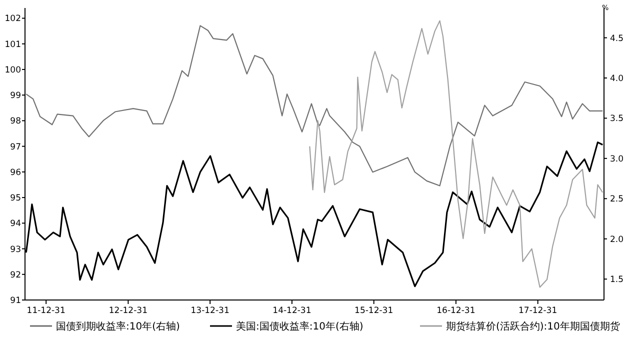 The image size is (640, 341). Describe the element at coordinates (15, 224) in the screenshot. I see `y-tick-label: 94` at that location.